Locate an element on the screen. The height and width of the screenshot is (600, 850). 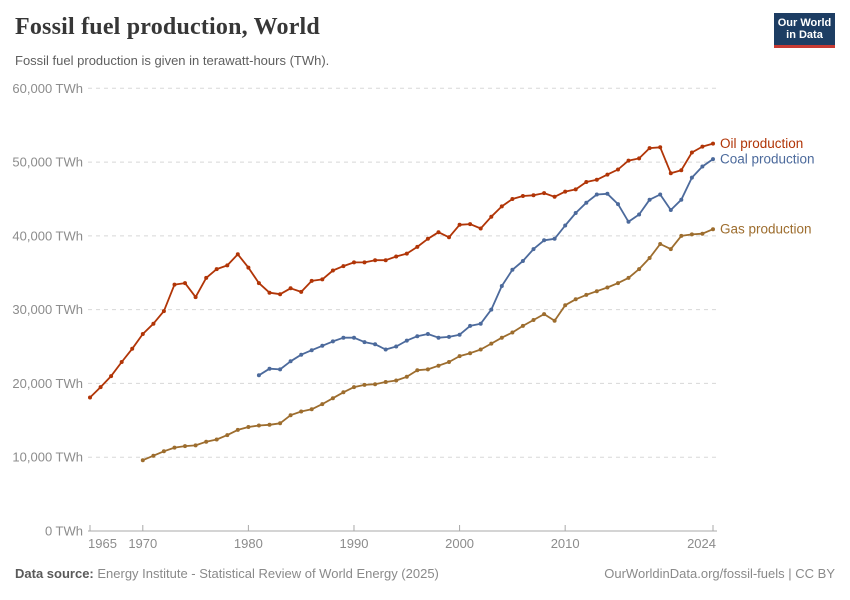
y-tick-label: 60,000 TWh is located at coordinates (47, 88).